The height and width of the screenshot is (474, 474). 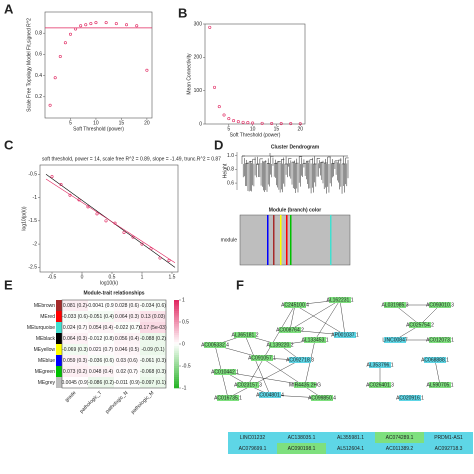 I want to click on module-strip, so click(x=295, y=240).